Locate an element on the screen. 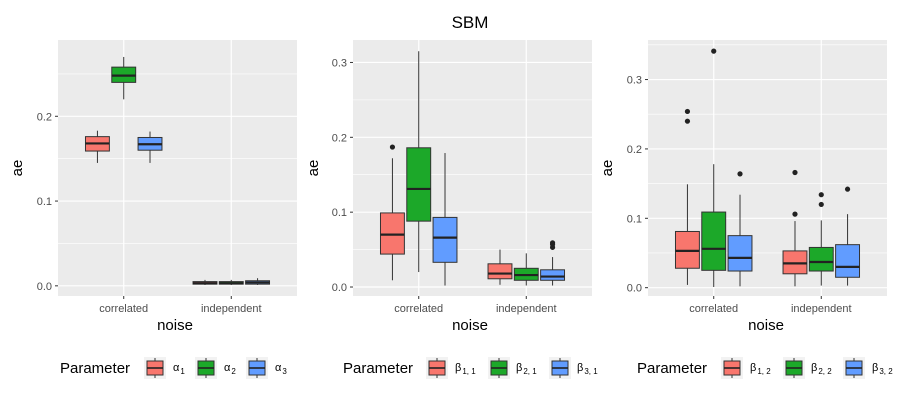 This screenshot has height=400, width=900. box-α1-correlated is located at coordinates (97, 146).